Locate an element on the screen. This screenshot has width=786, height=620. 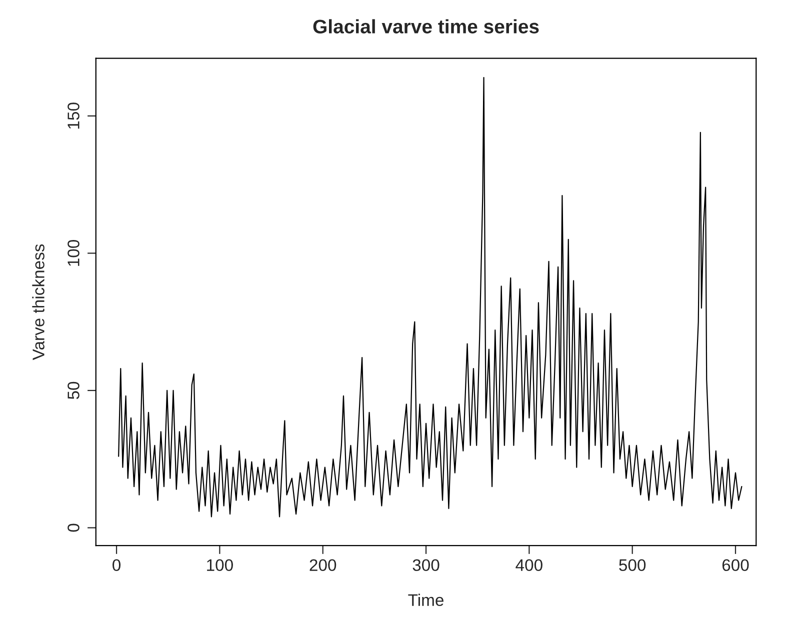
x-tick-label: 0 is located at coordinates (116, 565).